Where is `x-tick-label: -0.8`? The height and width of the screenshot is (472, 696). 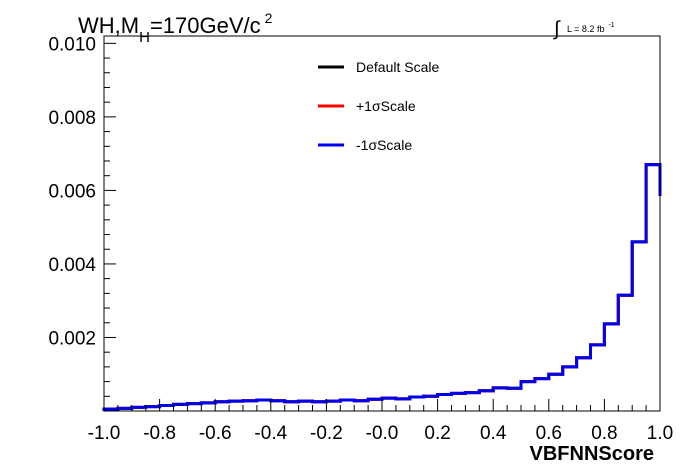 x-tick-label: -0.8 is located at coordinates (159, 433).